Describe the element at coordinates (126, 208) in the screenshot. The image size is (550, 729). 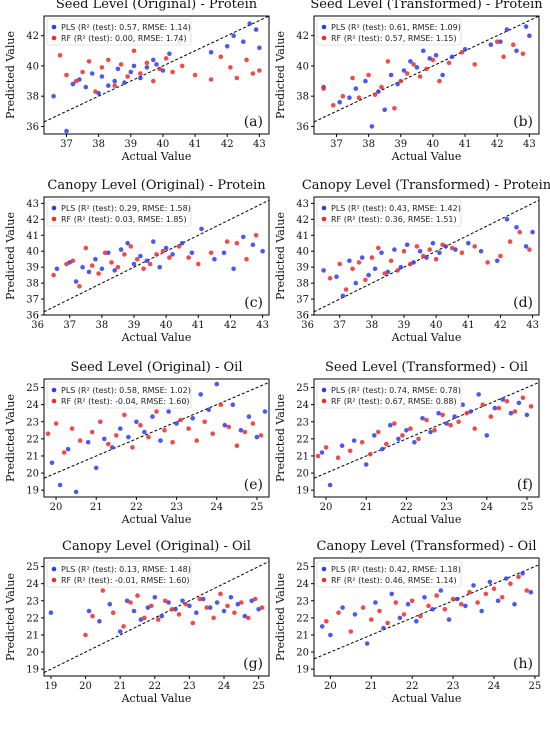
I see `legend-label: PLS (R² (test): 0.29, RMSE: 1.58)` at that location.